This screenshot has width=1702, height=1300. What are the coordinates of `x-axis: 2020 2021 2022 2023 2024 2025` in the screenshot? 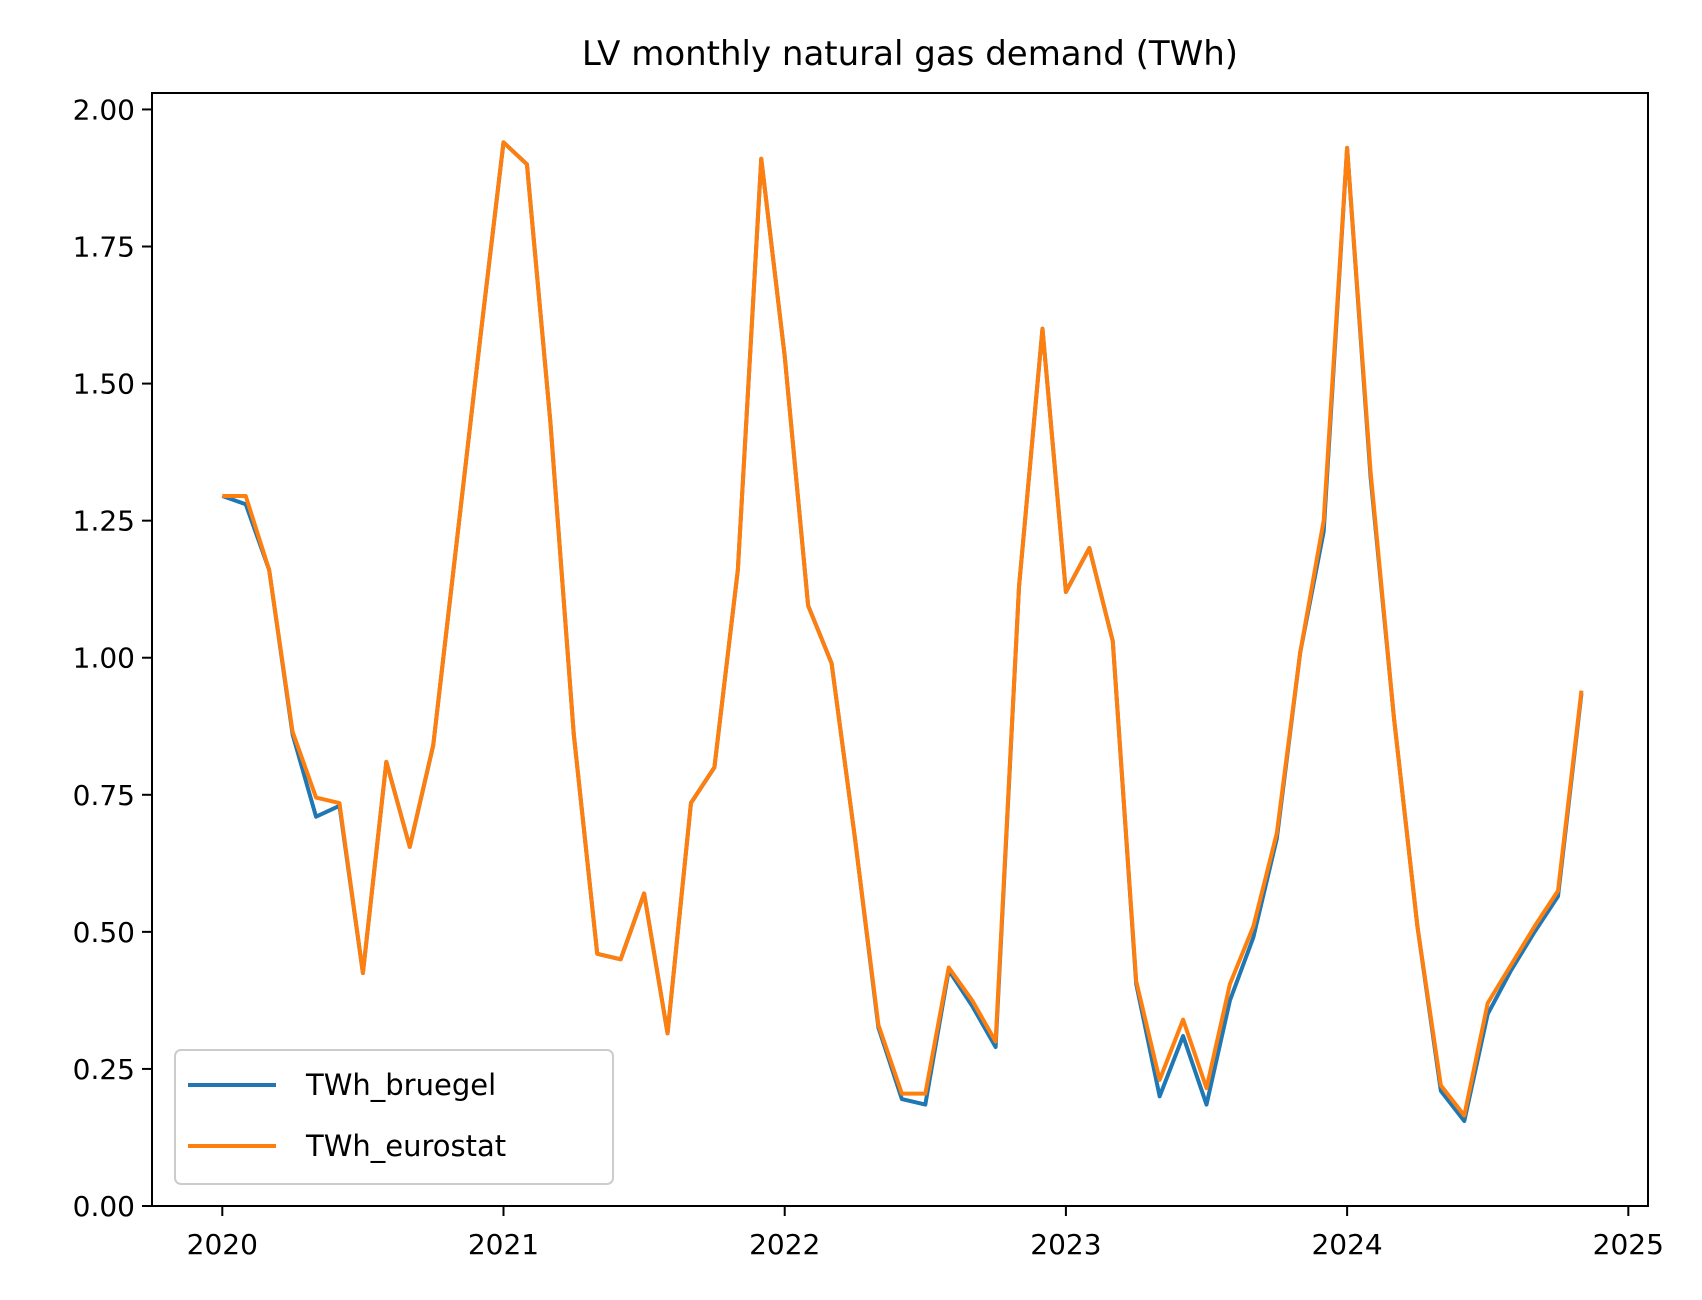 It's located at (925, 1233).